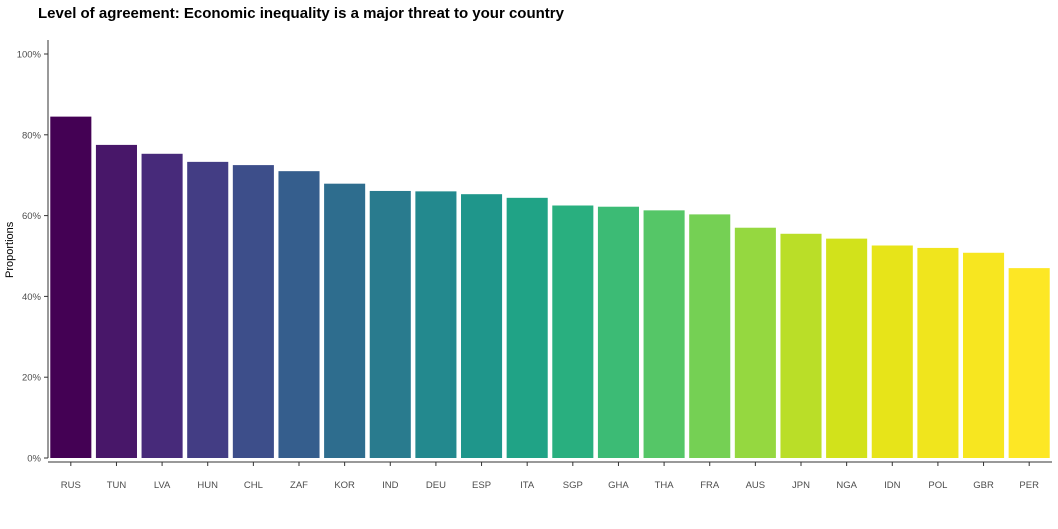 This screenshot has height=529, width=1058. Describe the element at coordinates (664, 334) in the screenshot. I see `bar-tha` at that location.